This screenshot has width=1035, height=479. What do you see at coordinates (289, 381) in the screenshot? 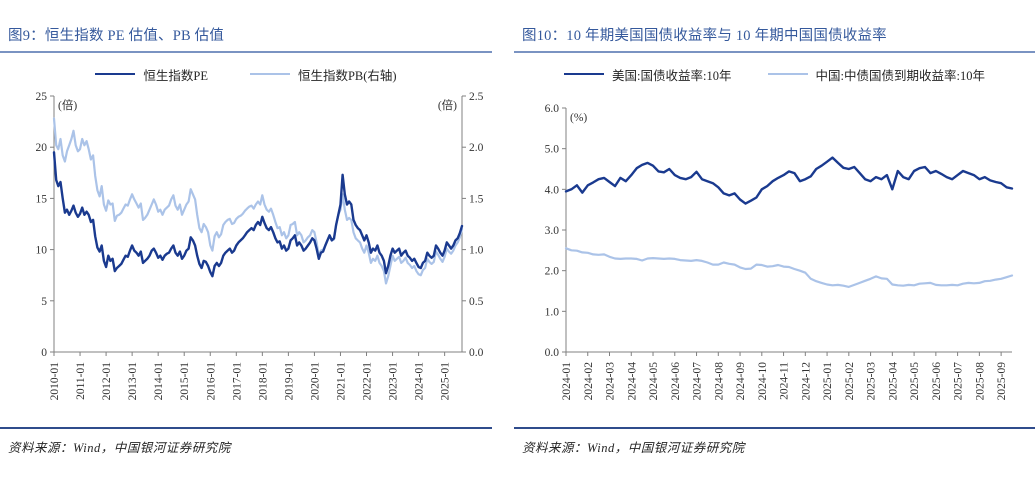
I see `x-axis-tick-label: 2019-01` at bounding box center [289, 381].